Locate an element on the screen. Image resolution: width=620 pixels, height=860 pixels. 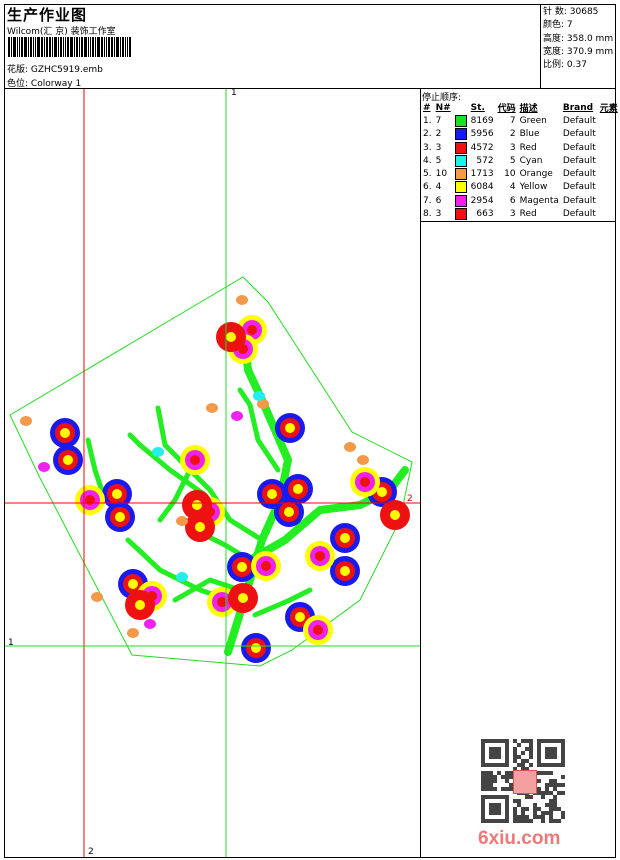
colorway-label: 色位: is located at coordinates (18, 84).